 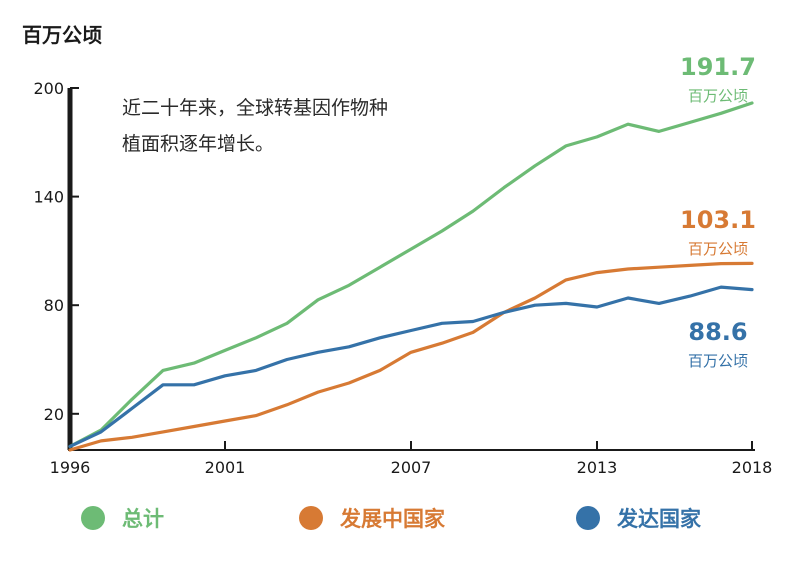 I want to click on y-unit-label: 百万公顷, so click(x=62, y=35).